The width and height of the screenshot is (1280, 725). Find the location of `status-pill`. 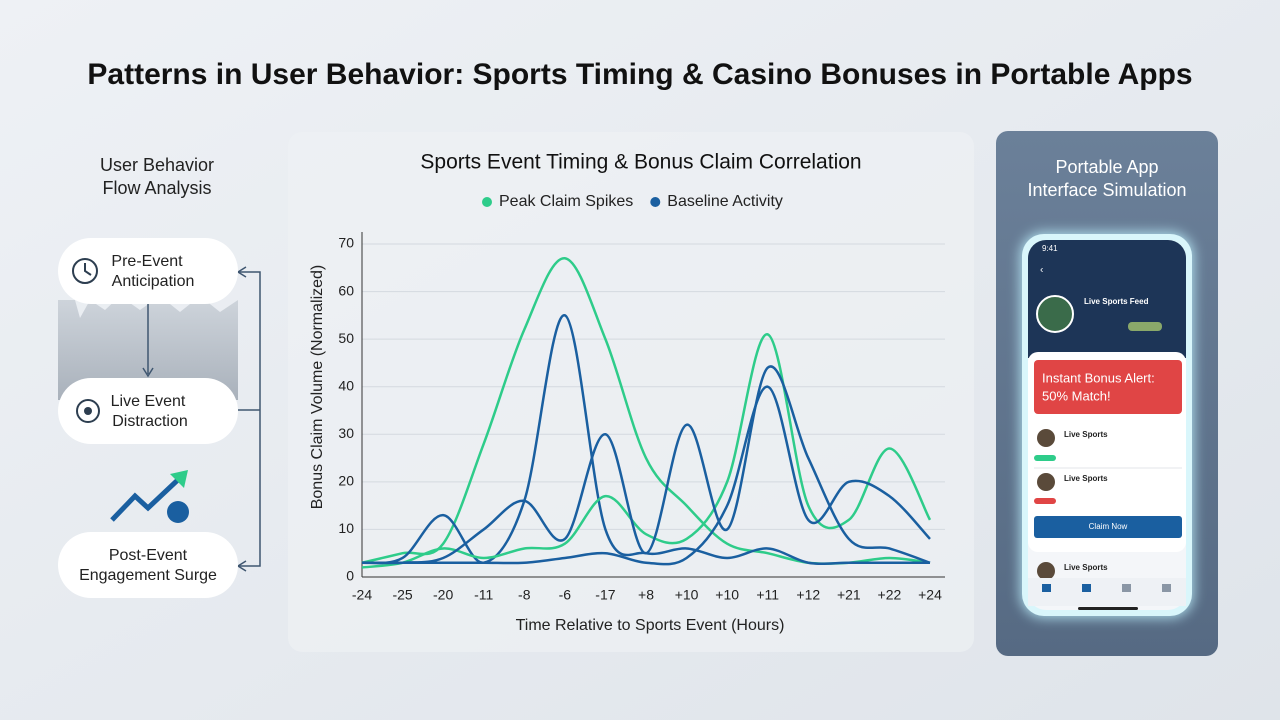

status-pill is located at coordinates (1145, 326).